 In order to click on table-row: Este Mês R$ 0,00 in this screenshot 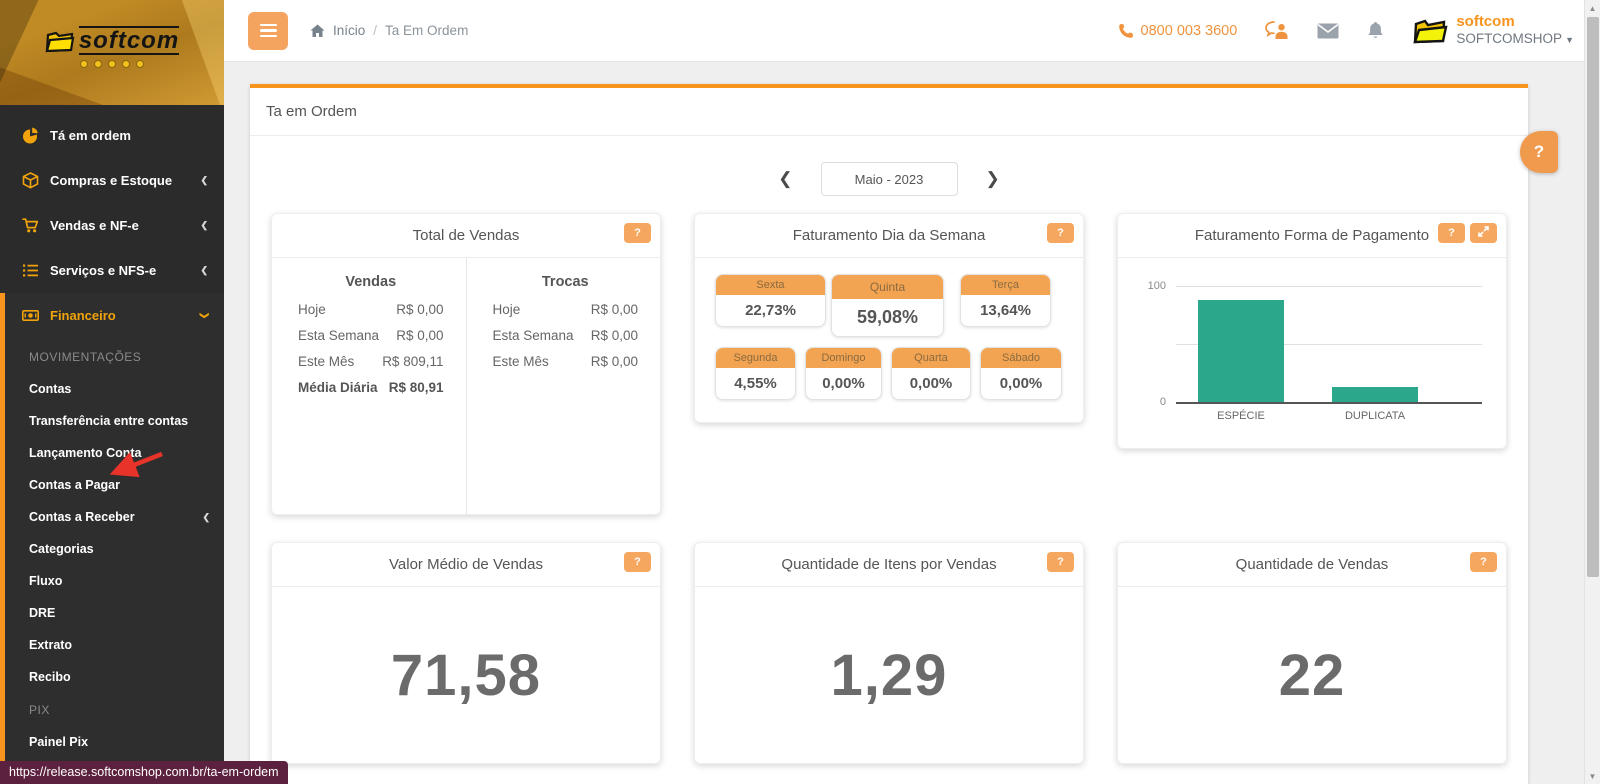, I will do `click(565, 361)`.